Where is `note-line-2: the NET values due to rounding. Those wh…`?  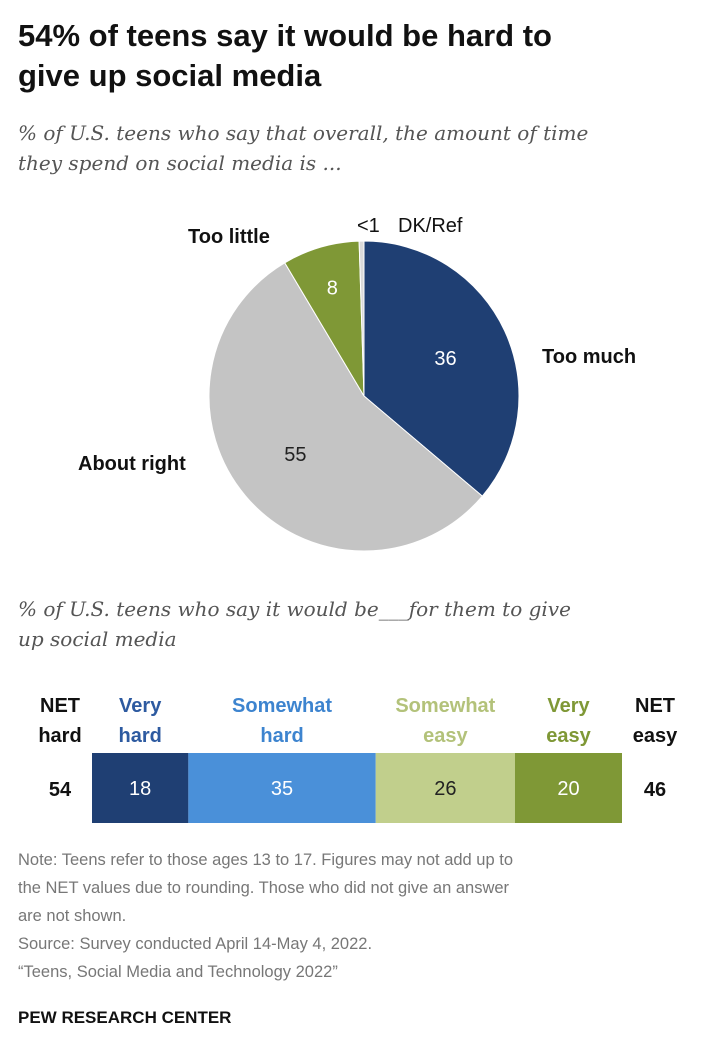
note-line-2: the NET values due to rounding. Those wh… is located at coordinates (264, 888).